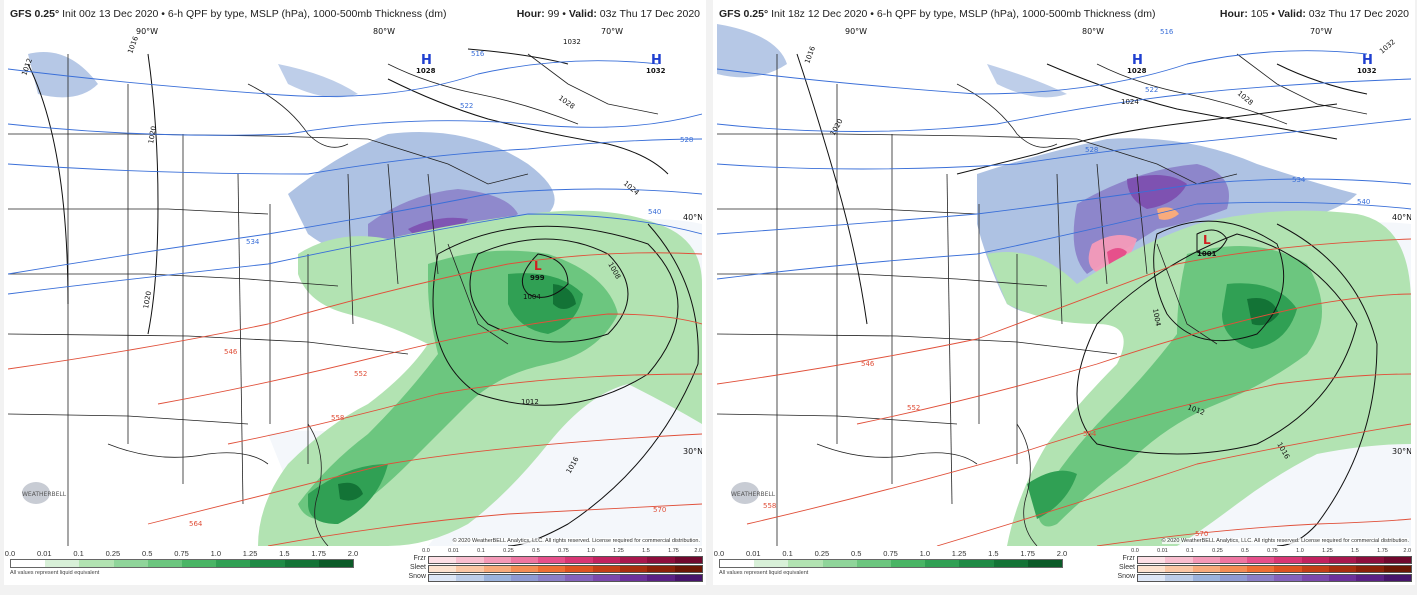  What do you see at coordinates (1201, 534) in the screenshot?
I see `thickness-label: 570` at bounding box center [1201, 534].